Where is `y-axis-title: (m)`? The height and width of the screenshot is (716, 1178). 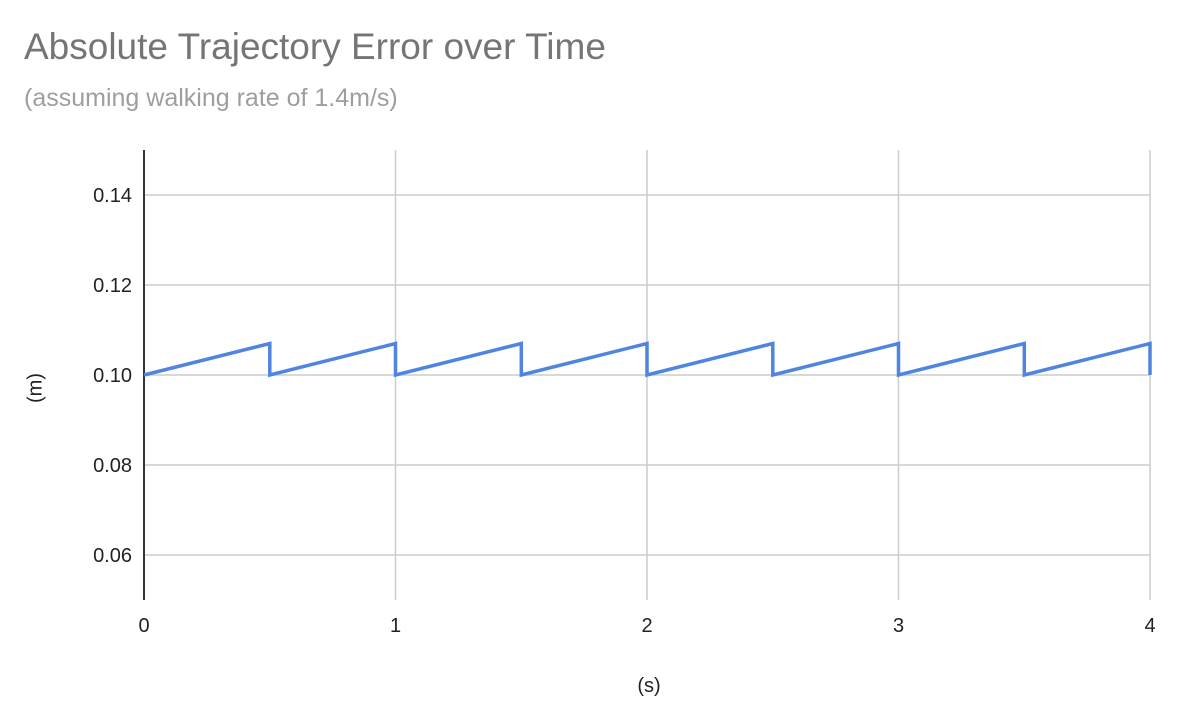 y-axis-title: (m) is located at coordinates (35, 388).